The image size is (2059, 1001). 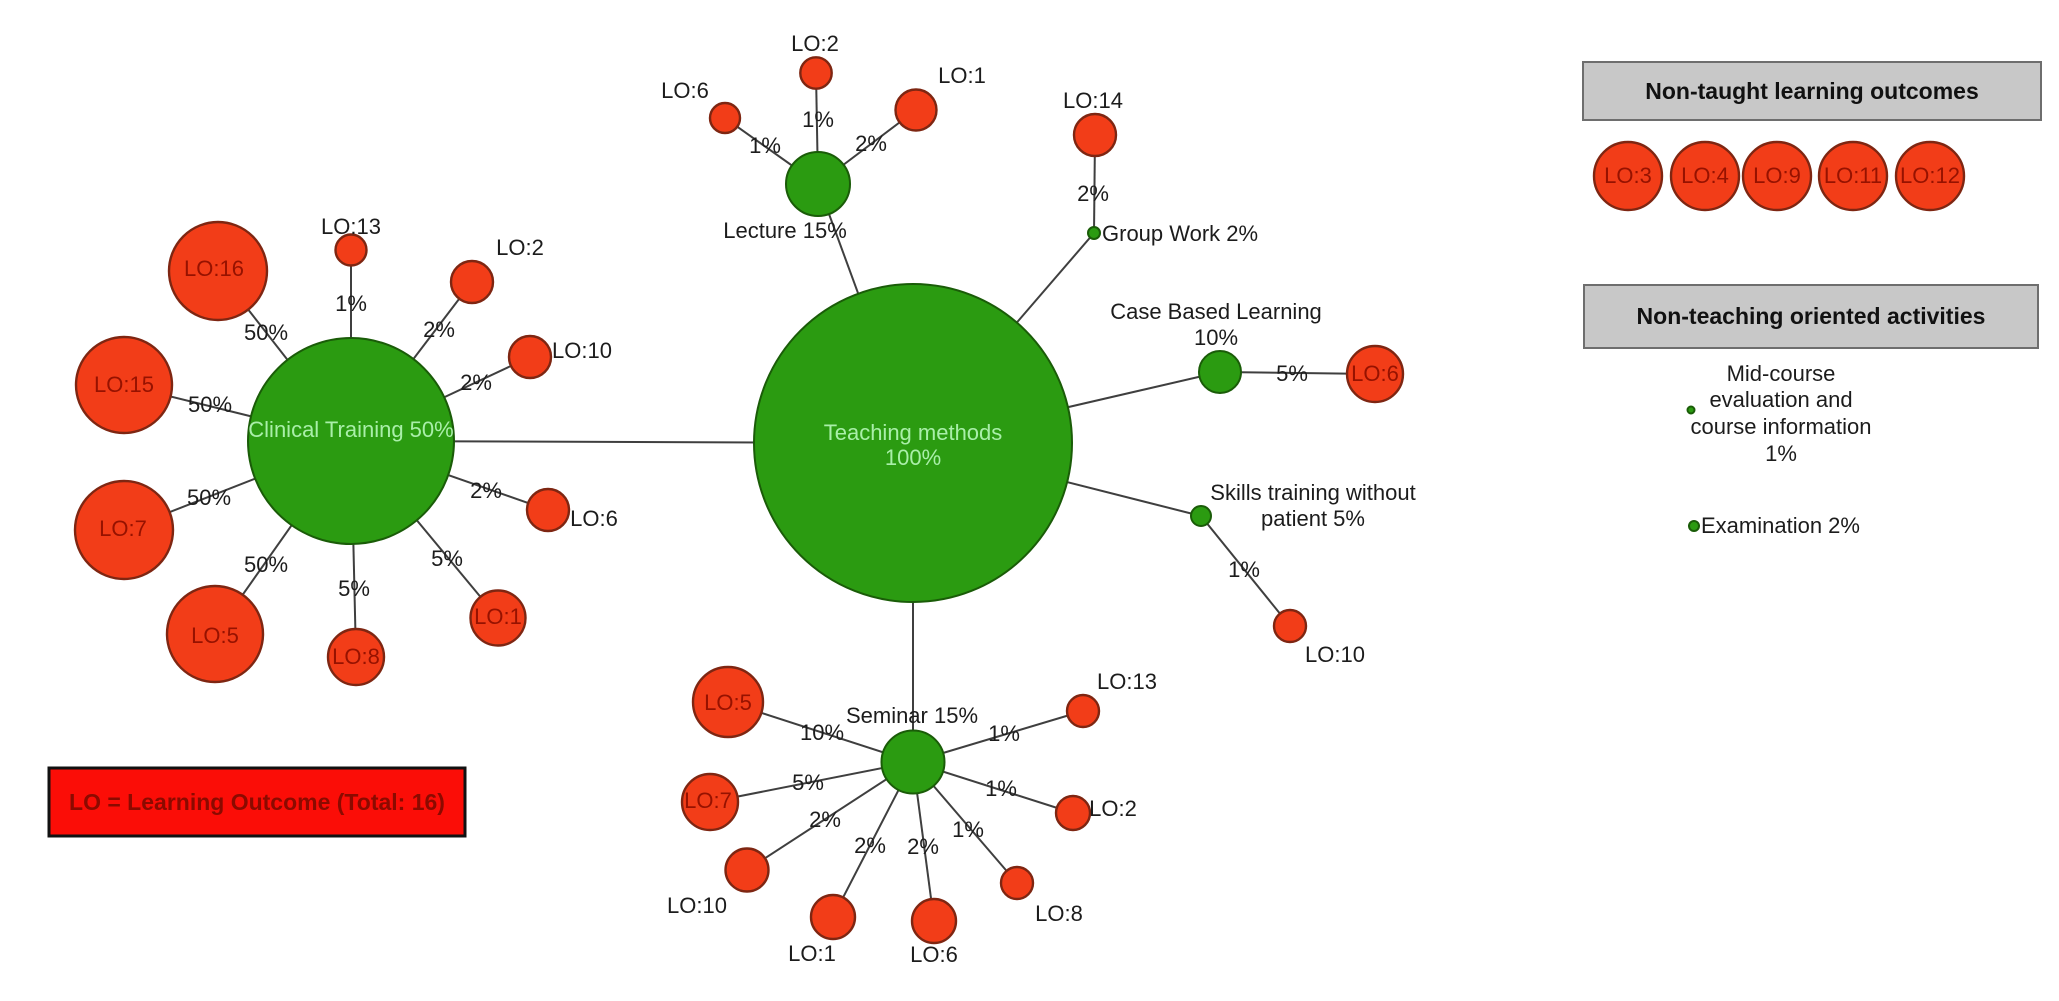 What do you see at coordinates (1093, 100) in the screenshot?
I see `svg-text: LO:14` at bounding box center [1093, 100].